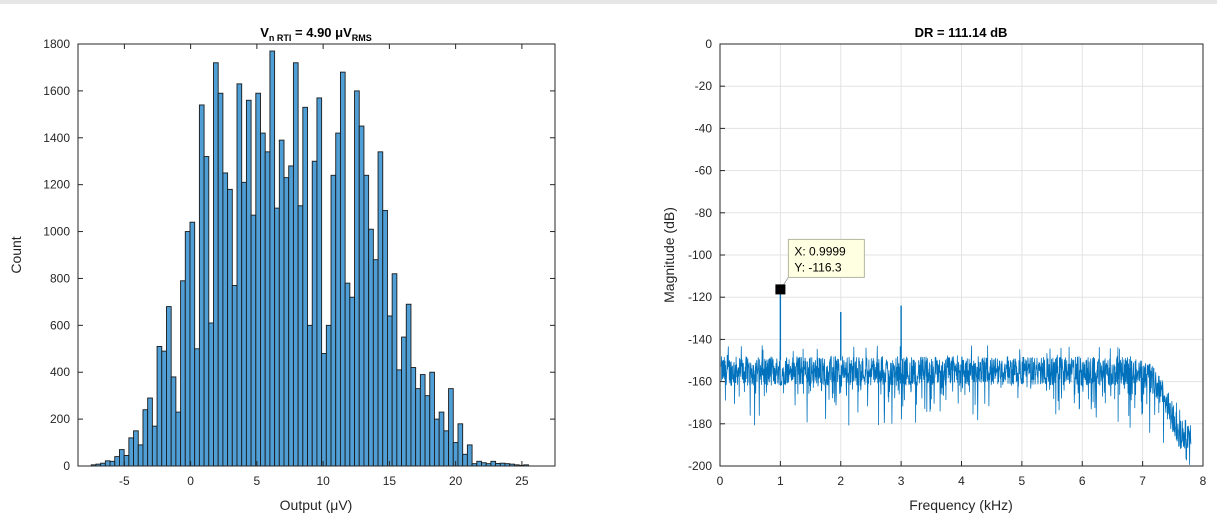 This screenshot has width=1217, height=518. I want to click on histogram-x-tick-label: 0, so click(190, 481).